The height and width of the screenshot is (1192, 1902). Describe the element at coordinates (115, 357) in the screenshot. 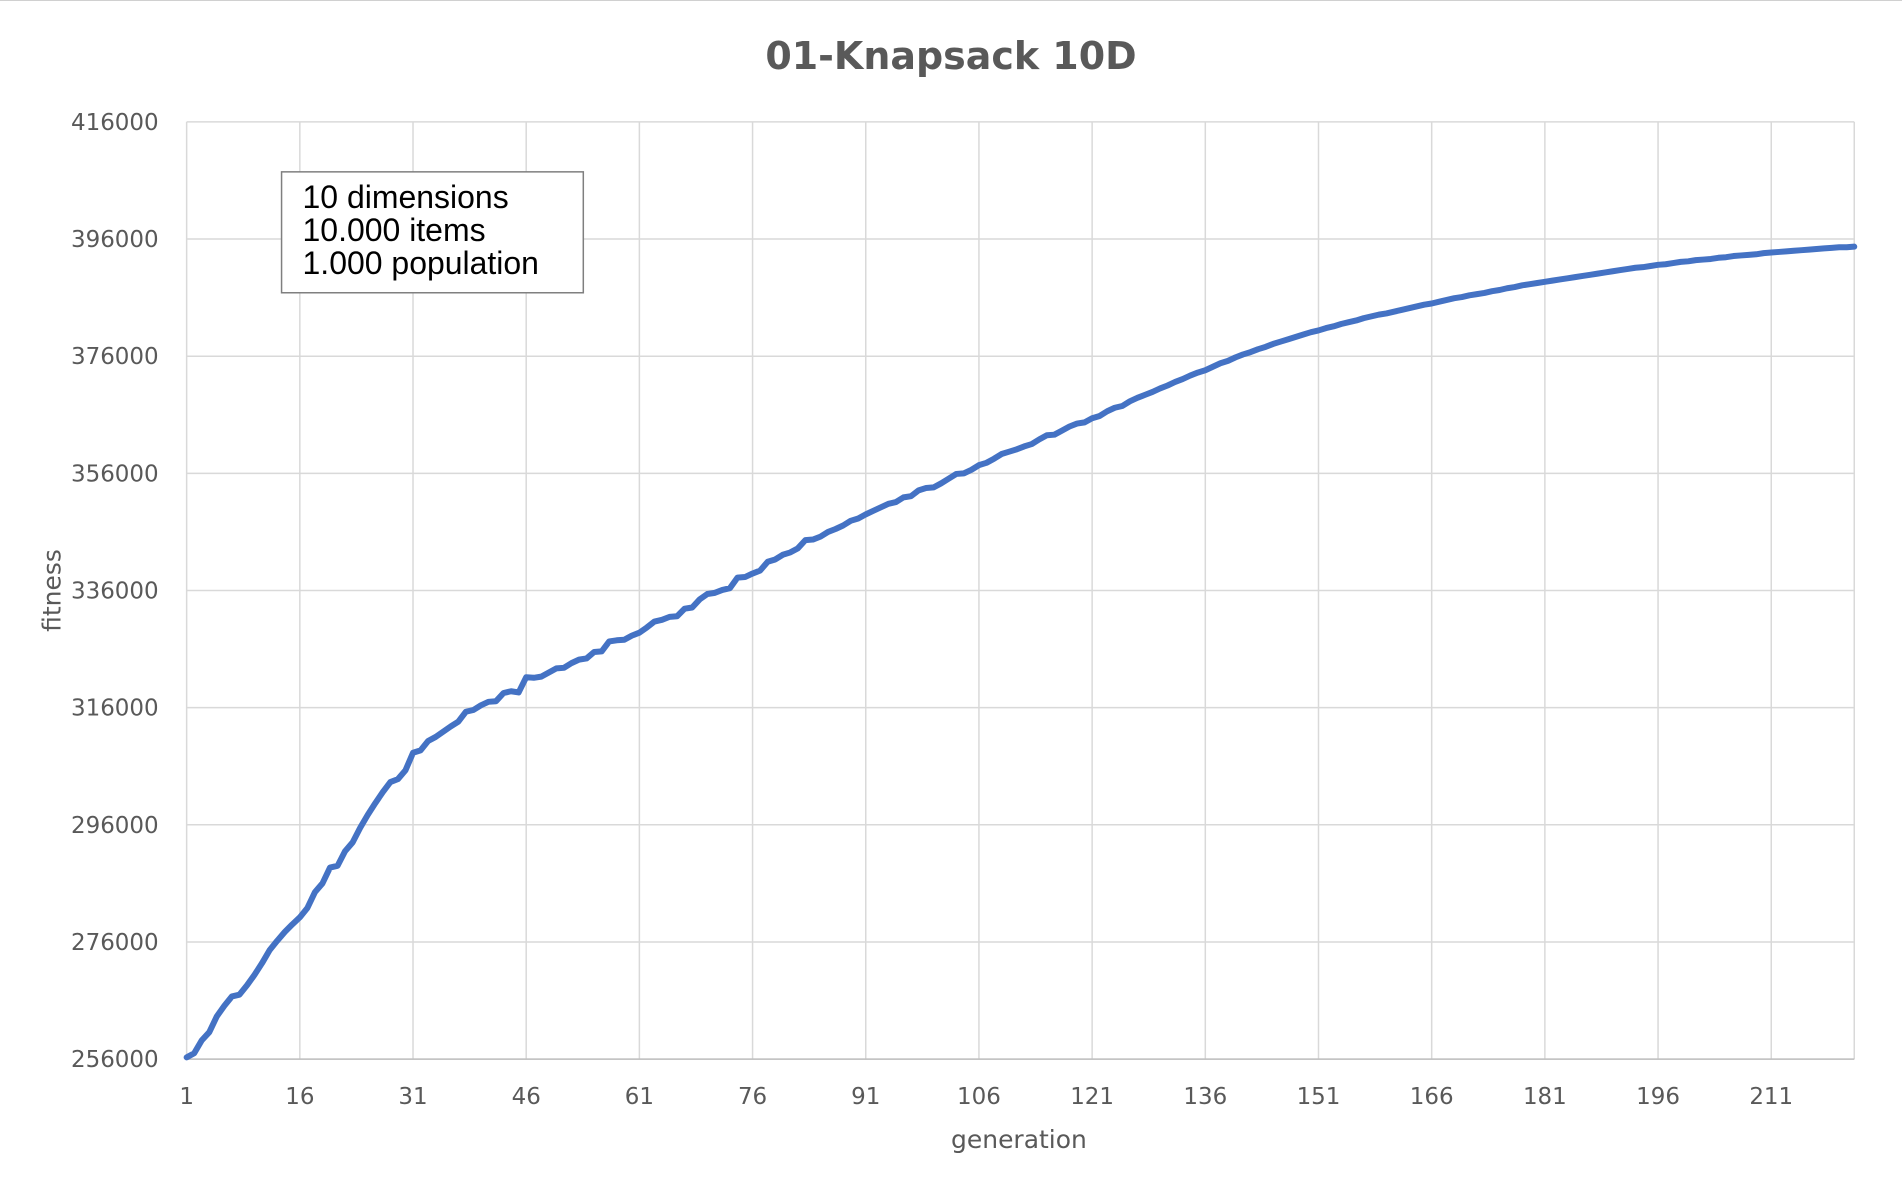

I see `y-tick-label: 376000` at that location.